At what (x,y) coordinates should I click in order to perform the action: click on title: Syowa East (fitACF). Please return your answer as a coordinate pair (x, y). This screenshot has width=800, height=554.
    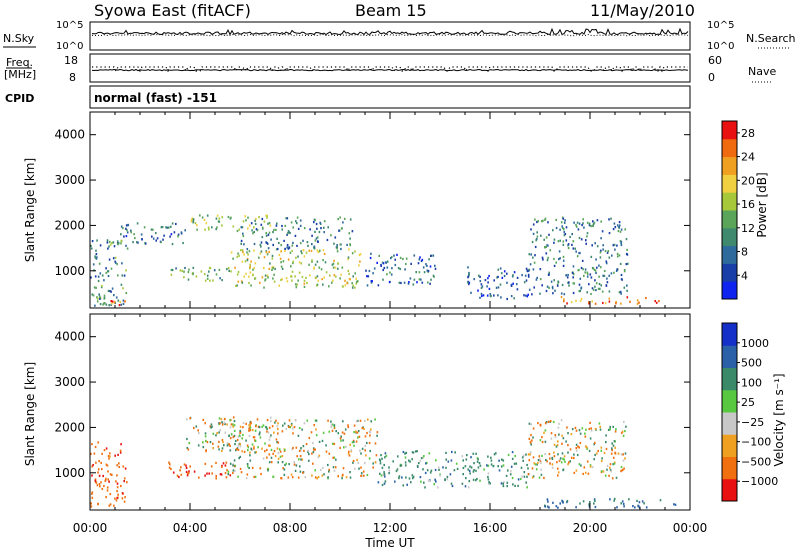
    Looking at the image, I should click on (172, 10).